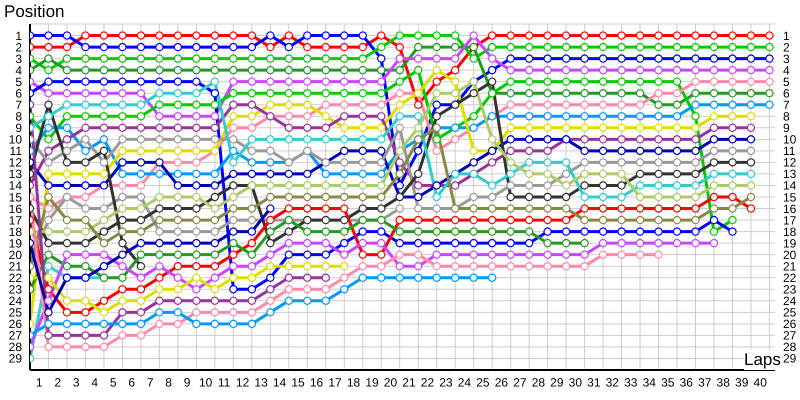  Describe the element at coordinates (15, 289) in the screenshot. I see `y-tick-label: 23` at that location.